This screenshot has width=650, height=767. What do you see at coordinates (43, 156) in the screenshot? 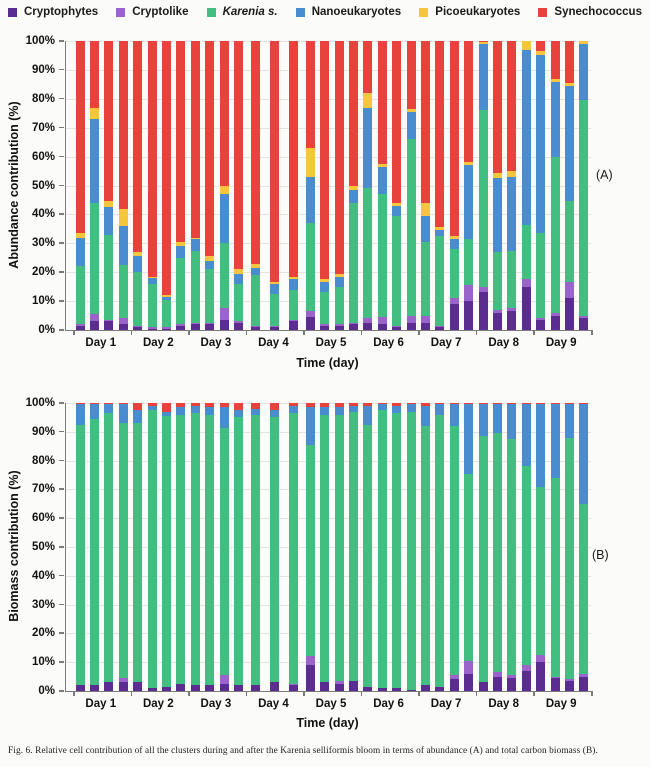
I see `y-tick-label: 60%` at bounding box center [43, 156].